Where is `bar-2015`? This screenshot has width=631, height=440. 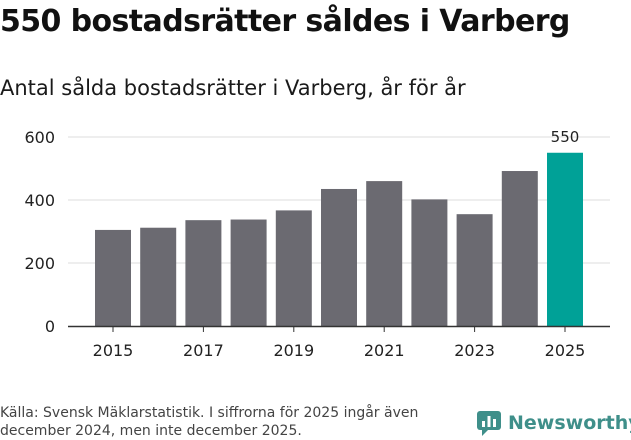
bar-2015 is located at coordinates (113, 277).